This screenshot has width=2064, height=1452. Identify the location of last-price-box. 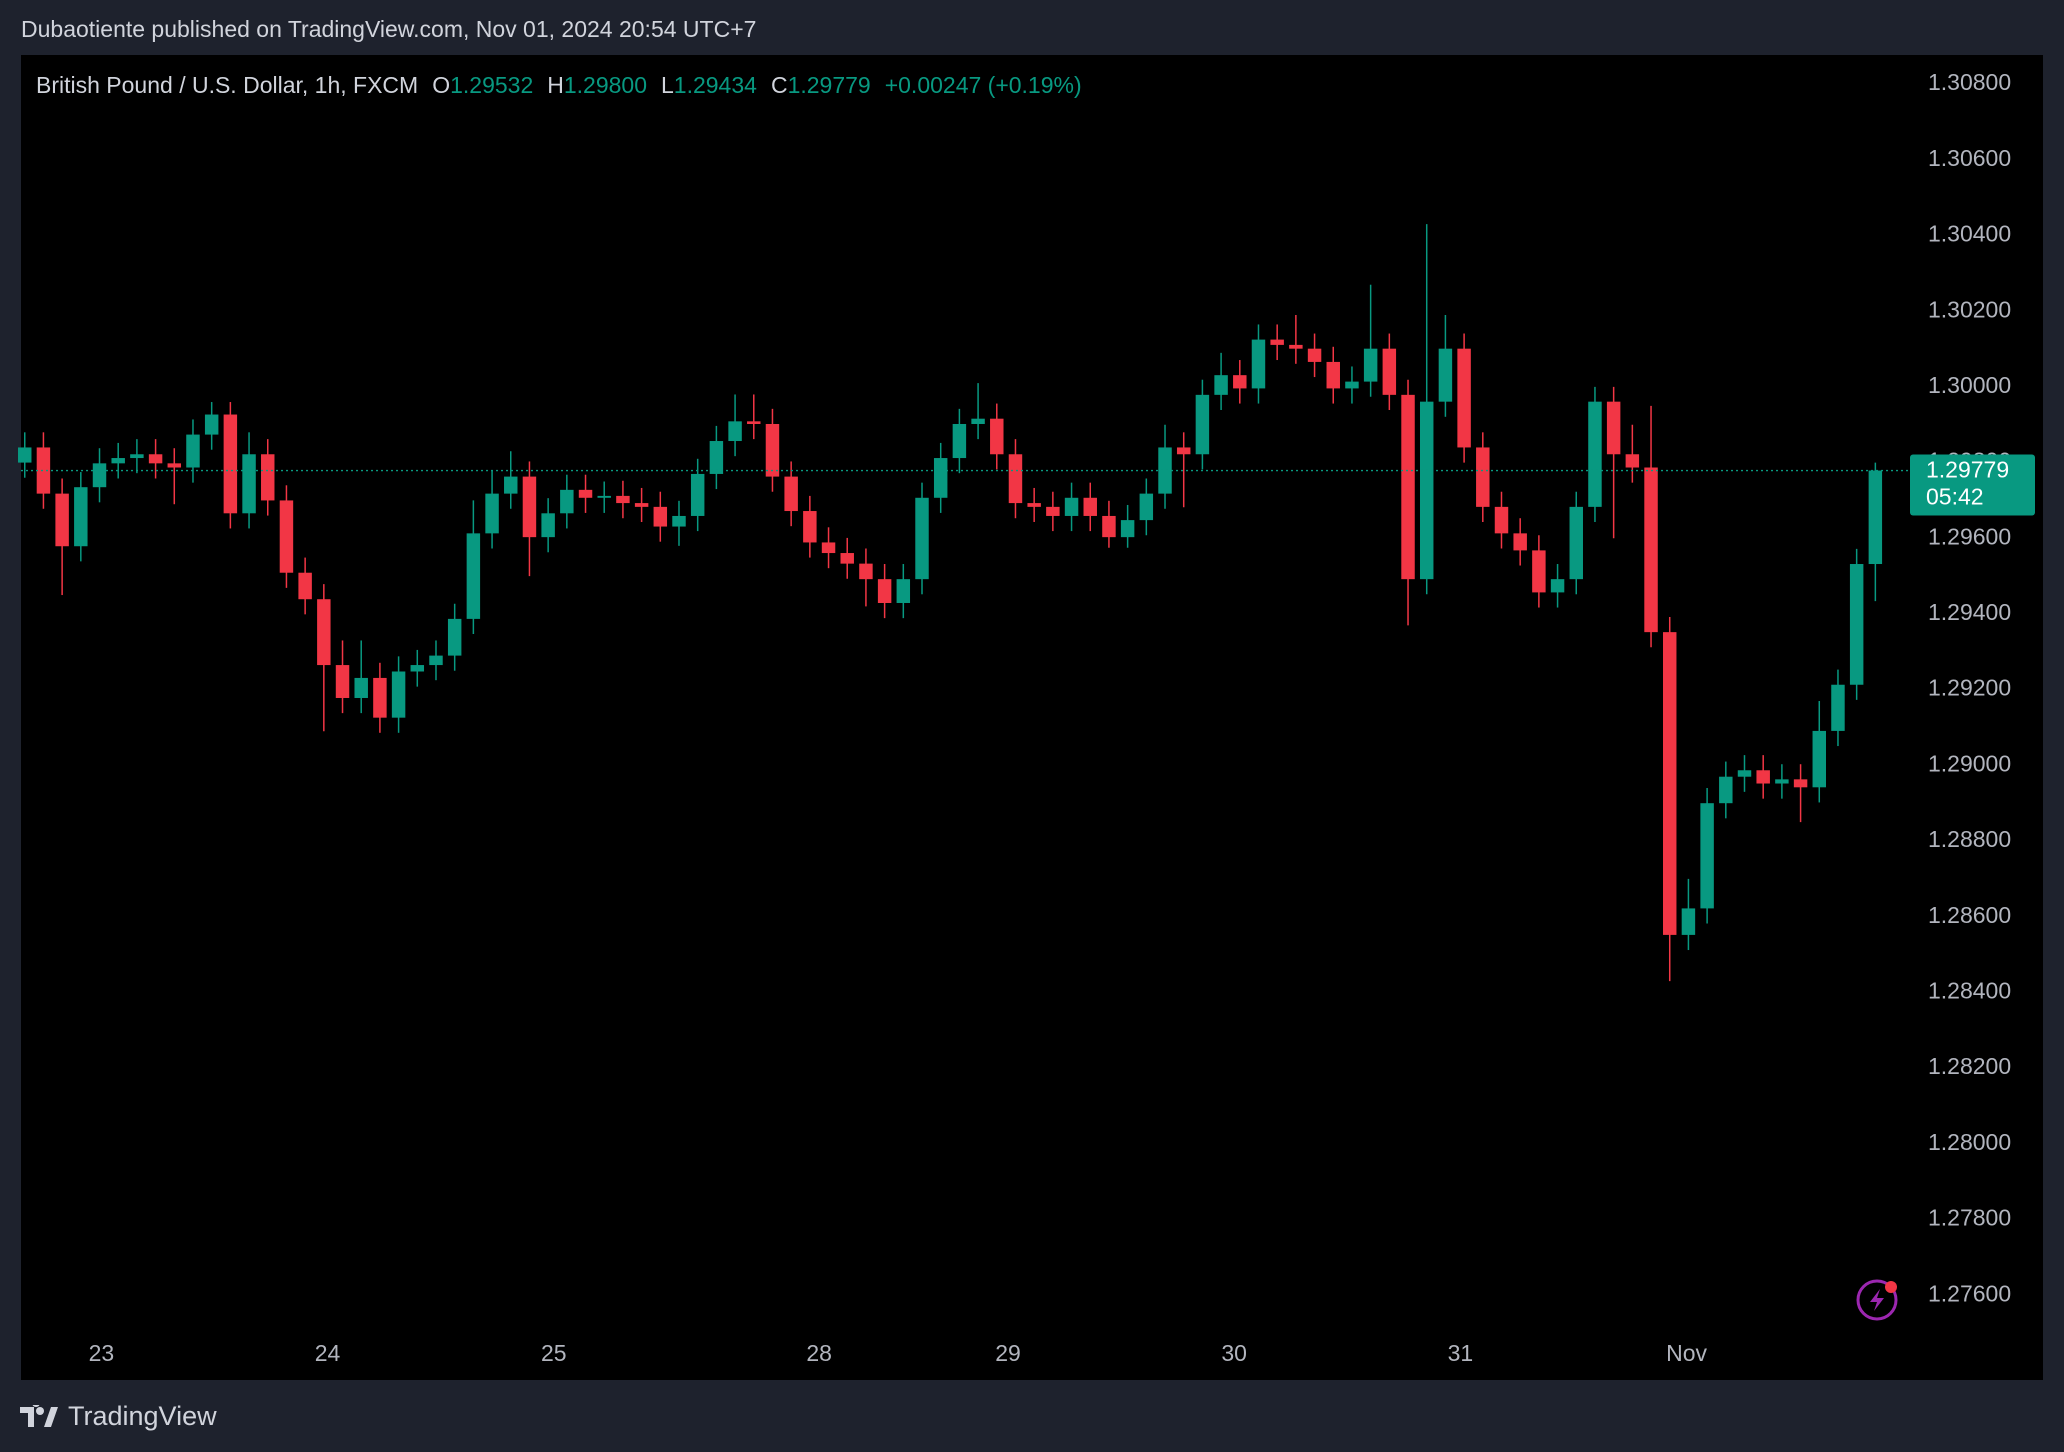
(1972, 485).